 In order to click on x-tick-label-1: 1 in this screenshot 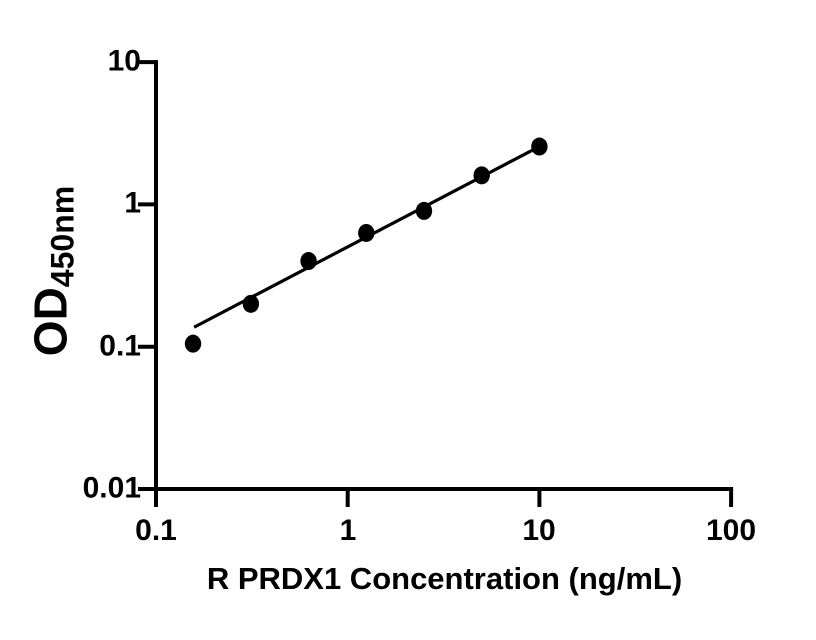, I will do `click(348, 530)`.